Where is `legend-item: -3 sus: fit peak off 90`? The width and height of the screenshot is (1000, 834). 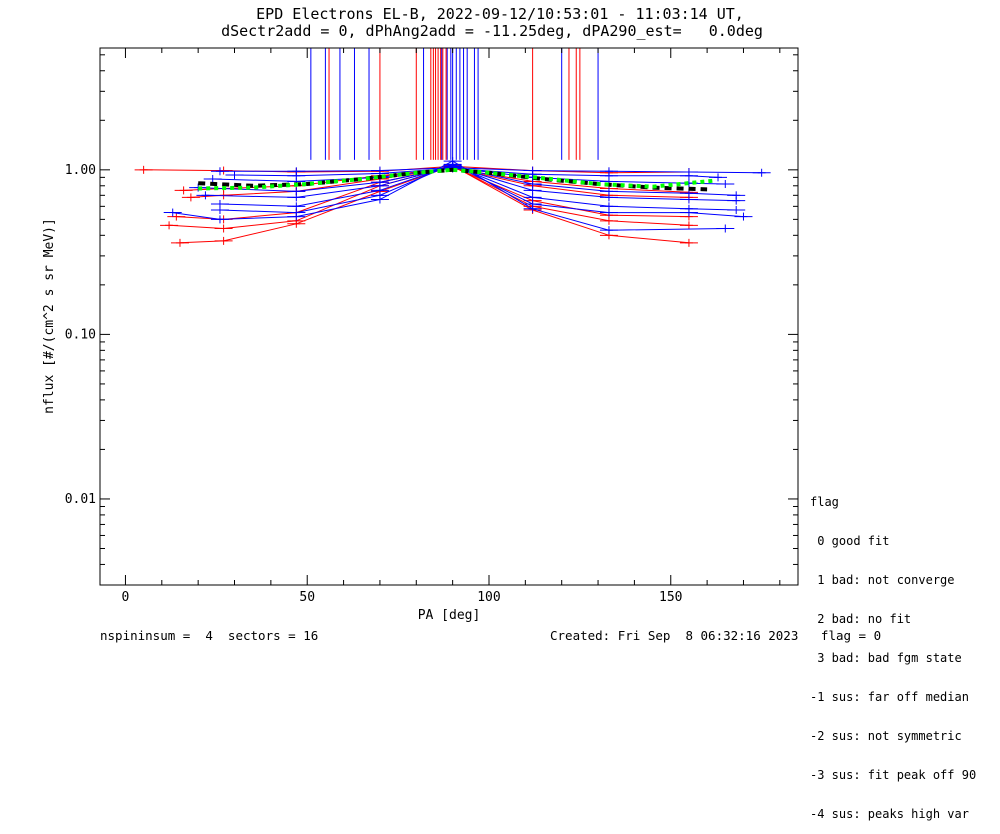 legend-item: -3 sus: fit peak off 90 is located at coordinates (893, 775).